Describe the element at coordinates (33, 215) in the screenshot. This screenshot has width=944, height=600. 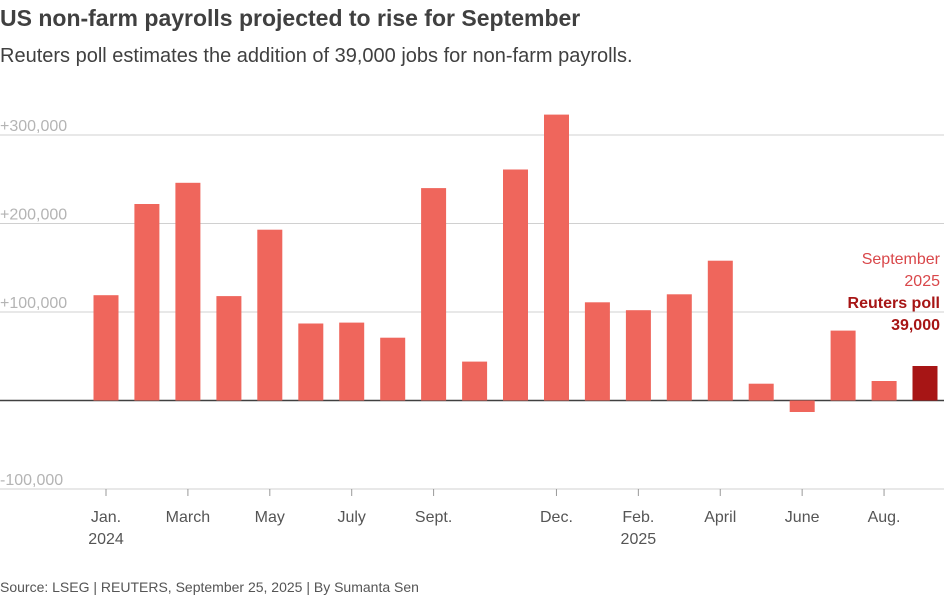
I see `y-tick-label: +200,000` at that location.